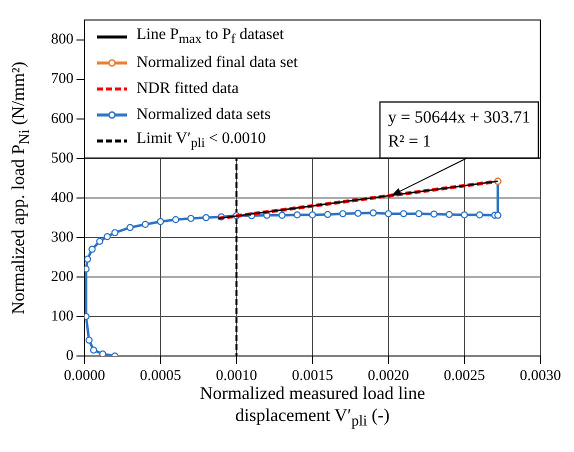 The image size is (574, 452). What do you see at coordinates (312, 407) in the screenshot?
I see `x-axis-title: Normalized measured load line displacement V′$_{pli}$ (-)` at bounding box center [312, 407].